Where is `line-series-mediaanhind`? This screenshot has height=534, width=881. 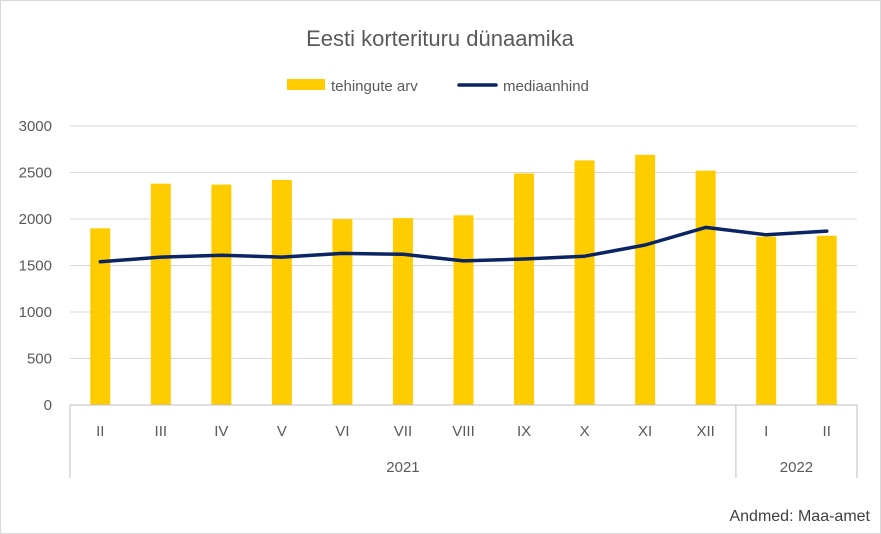 line-series-mediaanhind is located at coordinates (463, 244).